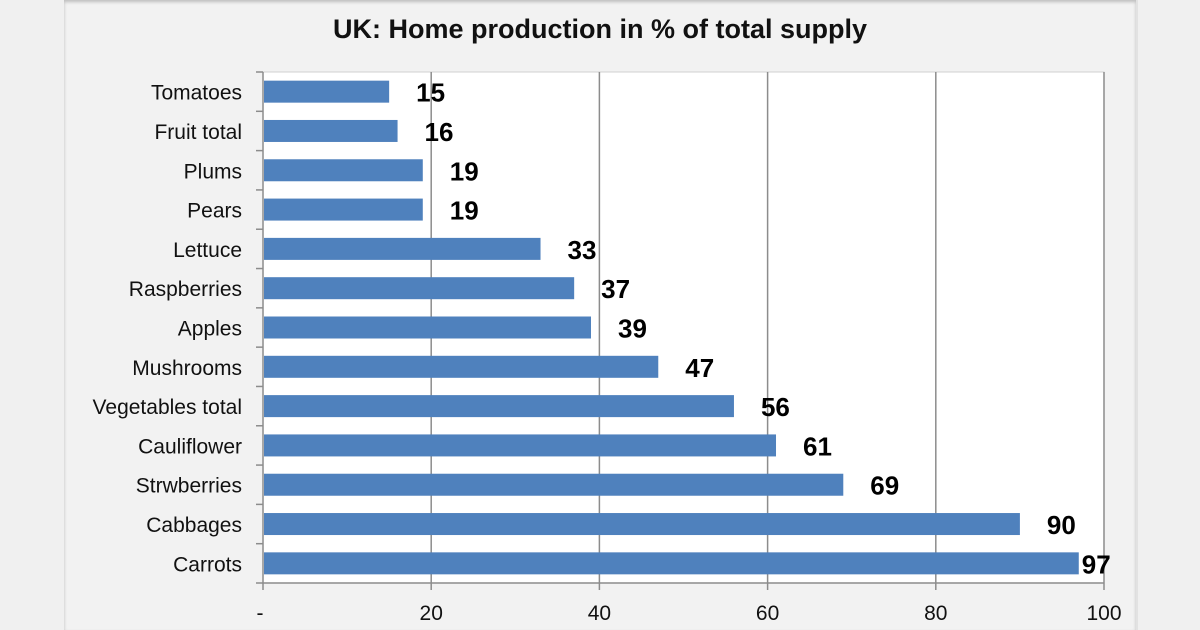 This screenshot has width=1200, height=630. I want to click on category-label: Pears, so click(214, 211).